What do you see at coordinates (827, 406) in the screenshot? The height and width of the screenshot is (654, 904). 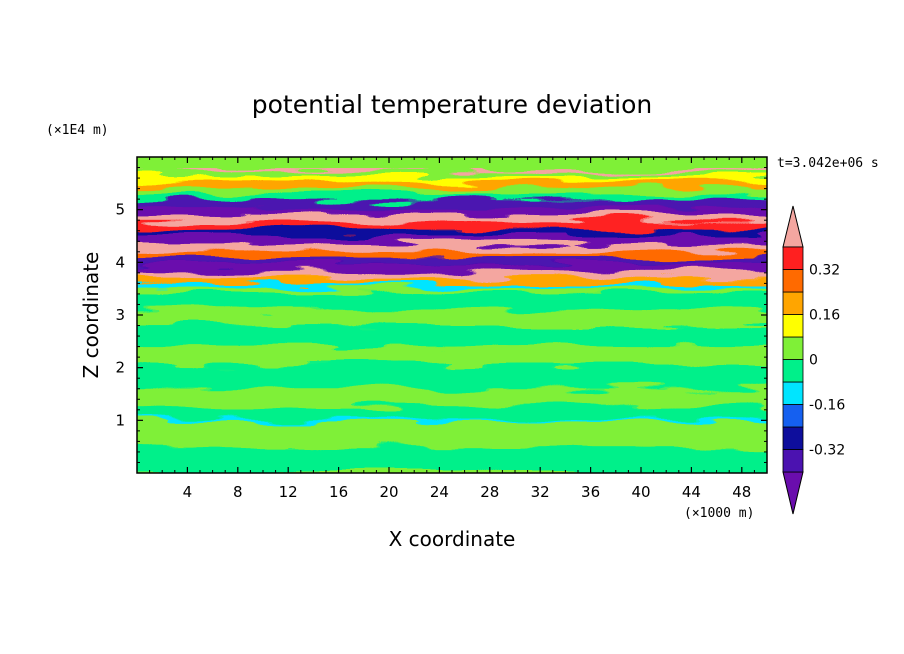 I see `colorbar-label: -0.16` at bounding box center [827, 406].